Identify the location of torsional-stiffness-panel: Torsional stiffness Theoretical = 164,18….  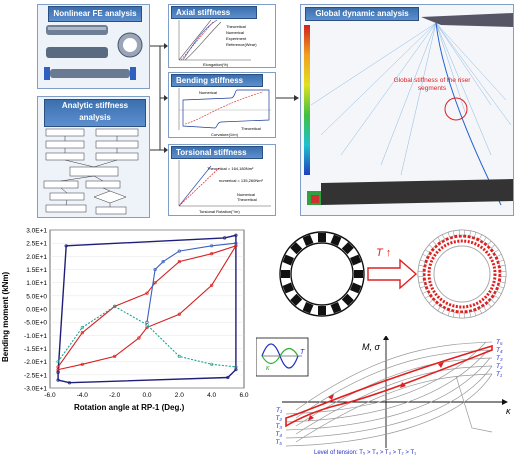
(222, 180).